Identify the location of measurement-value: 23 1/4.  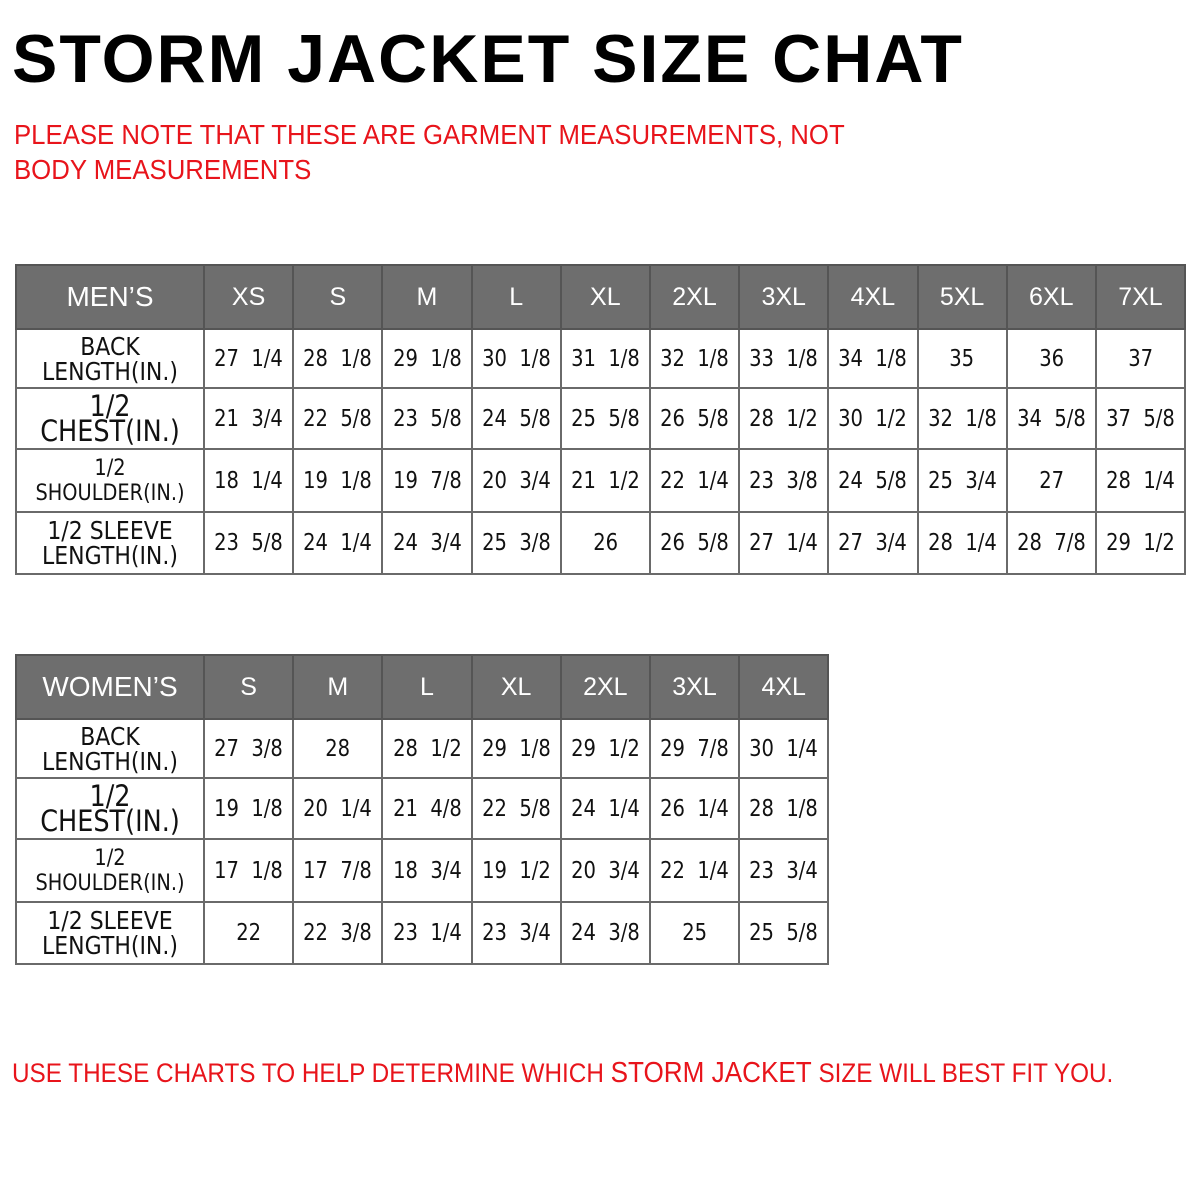
(427, 933).